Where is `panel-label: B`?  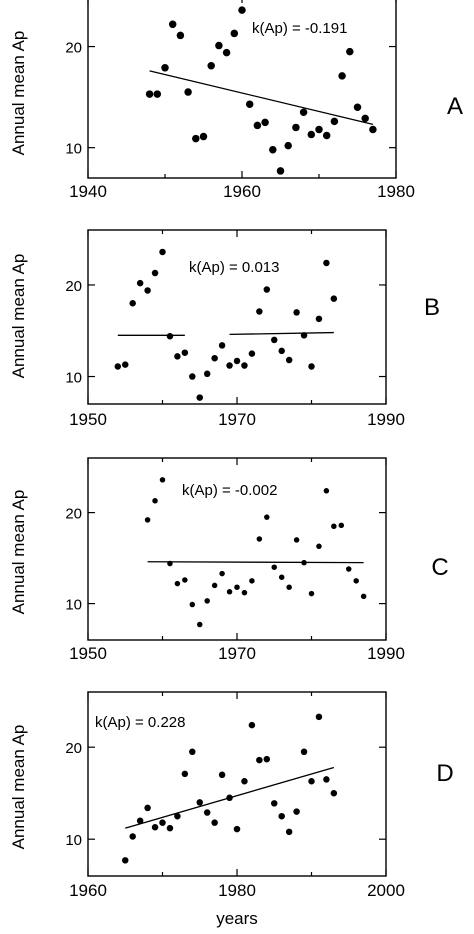
panel-label: B is located at coordinates (432, 307).